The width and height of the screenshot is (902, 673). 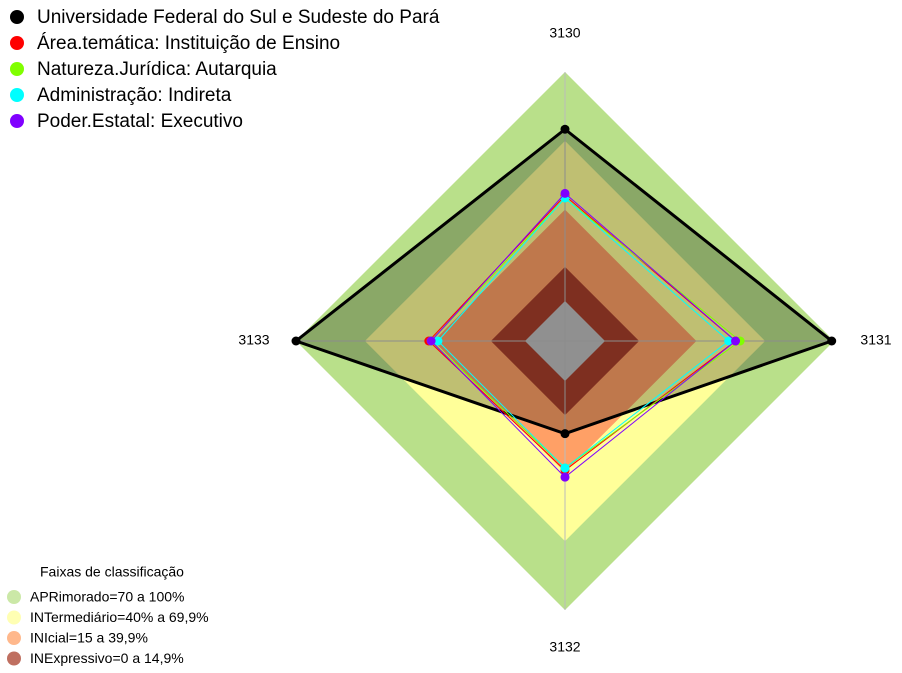 What do you see at coordinates (253, 340) in the screenshot?
I see `axis-label: 3133` at bounding box center [253, 340].